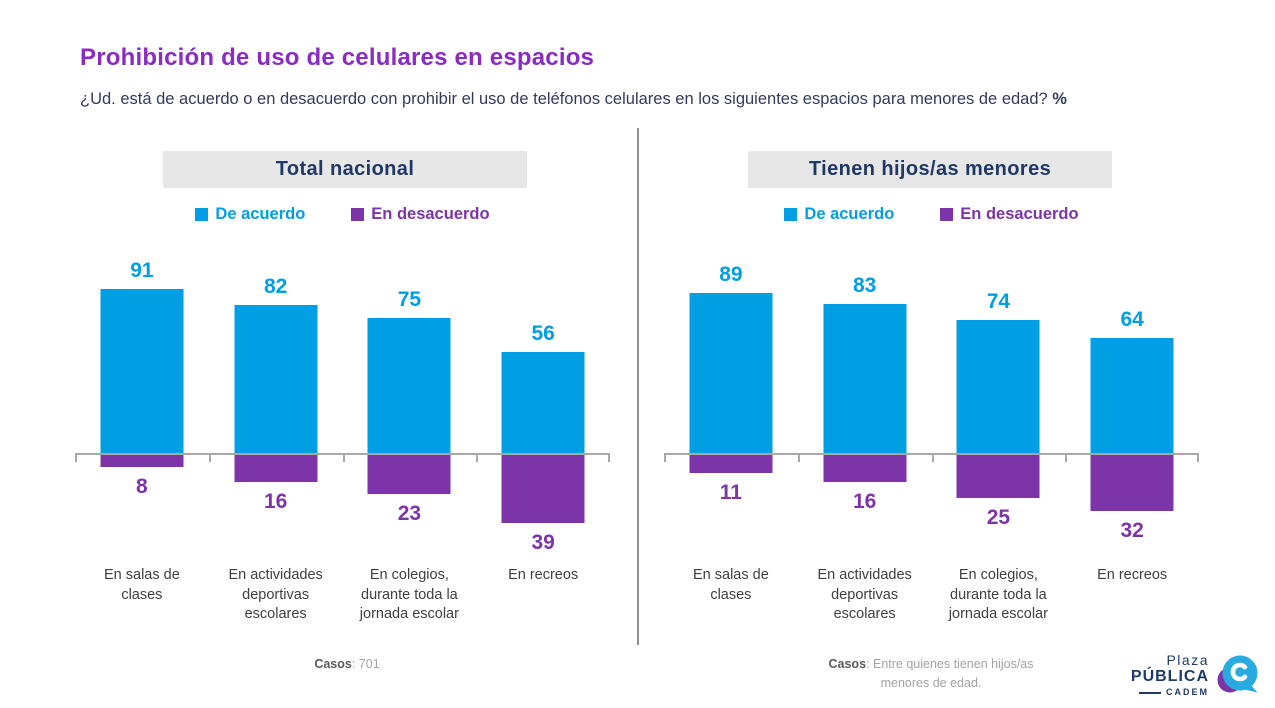  I want to click on caption-casos-total: Casos: 701, so click(347, 664).